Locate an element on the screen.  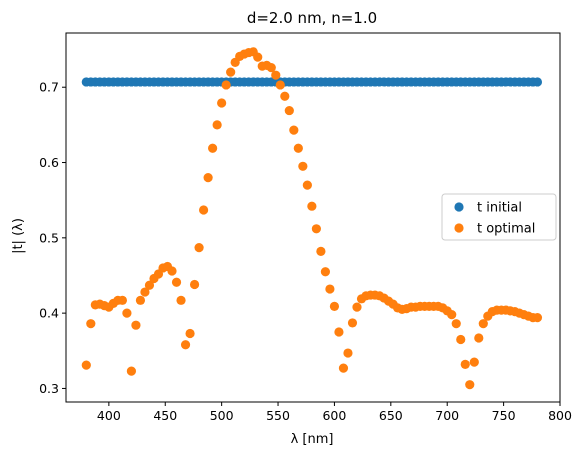
y-tick-label: 0.5 is located at coordinates (49, 237).